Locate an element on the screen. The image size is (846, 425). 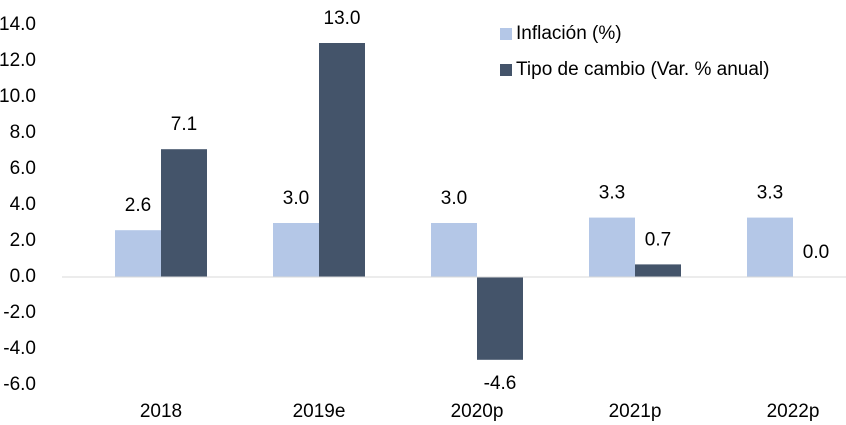
y-tick-label: -2.0 is located at coordinates (19, 312).